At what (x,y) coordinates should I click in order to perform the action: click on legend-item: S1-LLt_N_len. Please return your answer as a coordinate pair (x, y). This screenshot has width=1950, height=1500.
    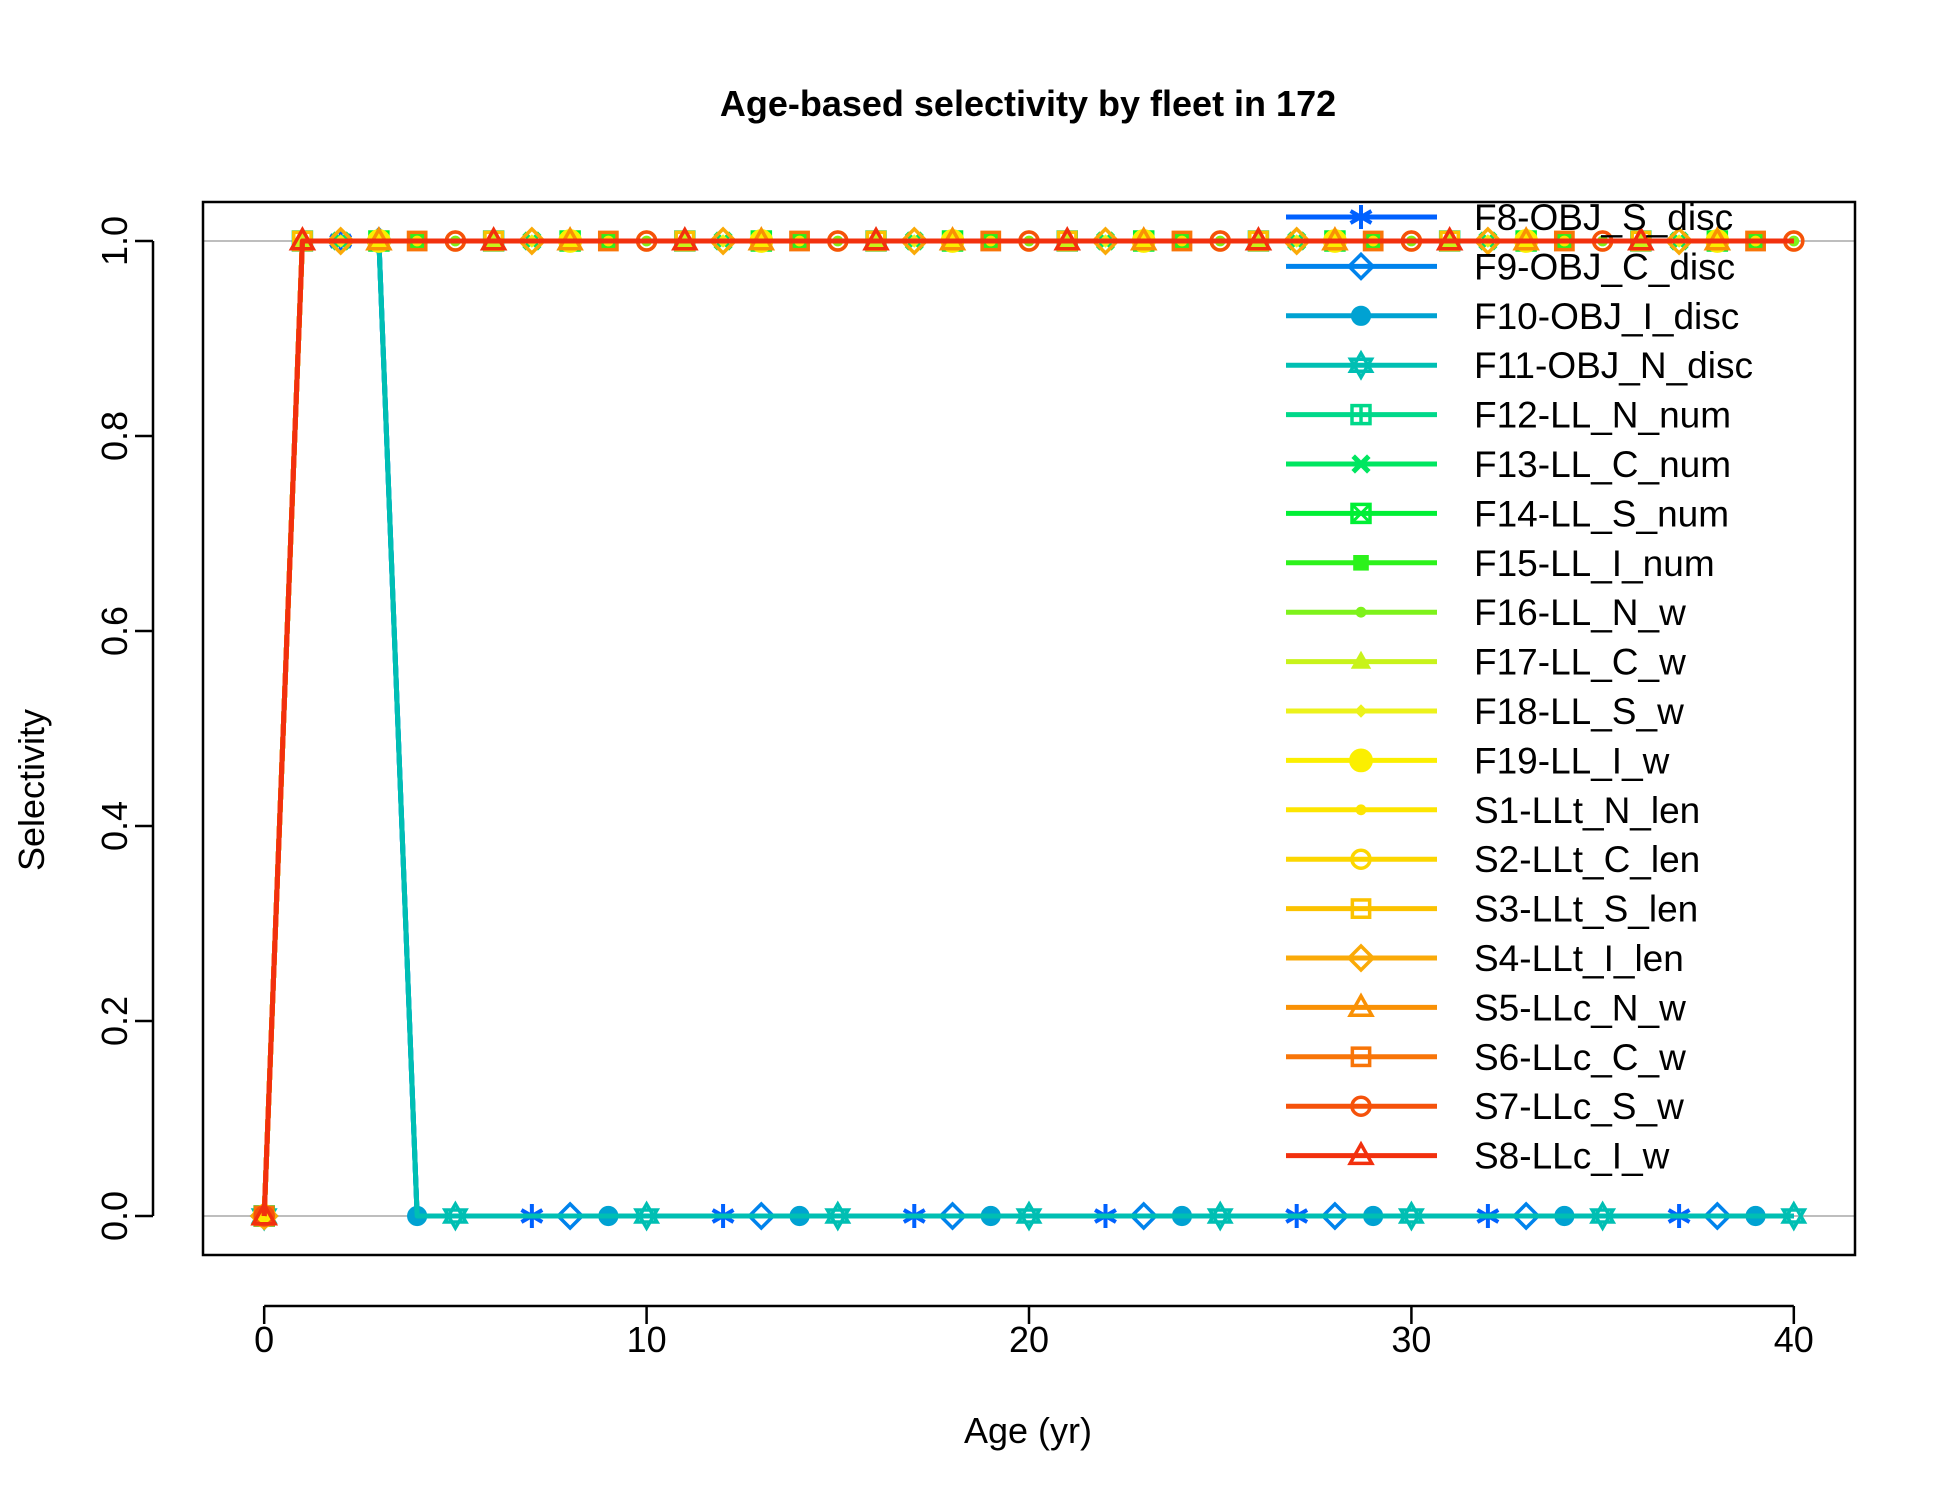
    Looking at the image, I should click on (1493, 810).